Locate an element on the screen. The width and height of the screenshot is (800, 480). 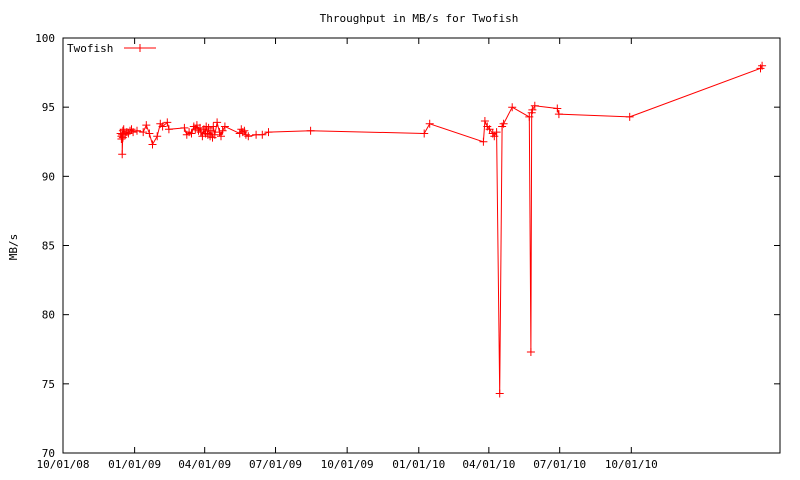
x-tick-label: 07/01/09 is located at coordinates (275, 464).